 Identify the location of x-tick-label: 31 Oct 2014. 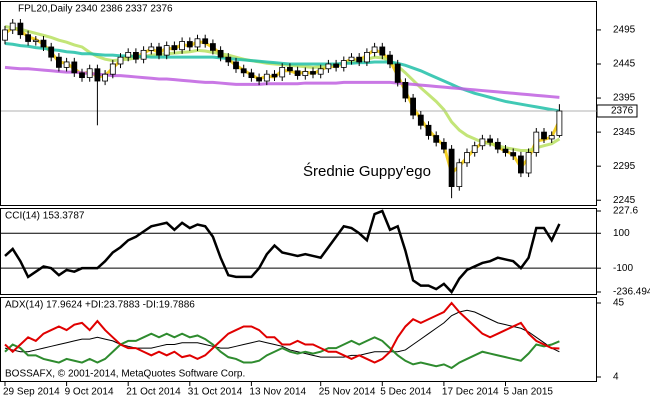
(215, 392).